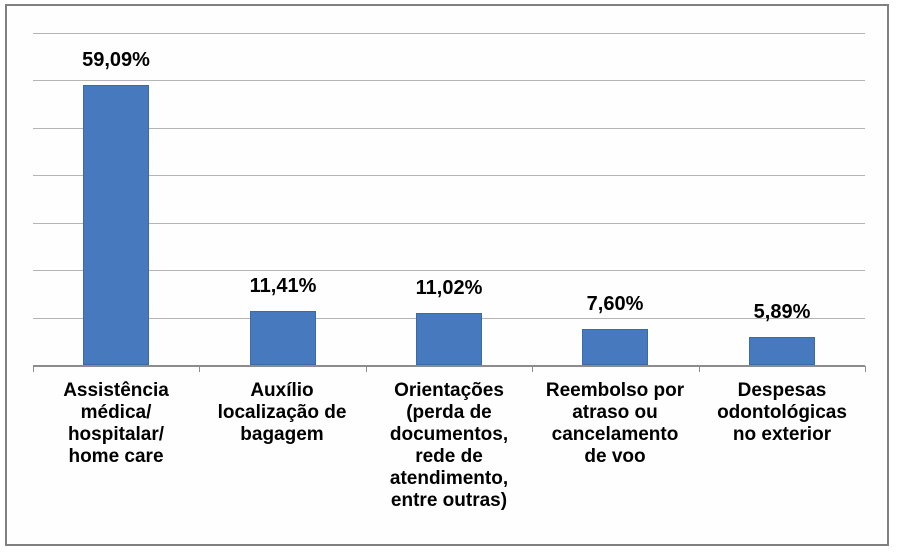  Describe the element at coordinates (449, 434) in the screenshot. I see `x-tick-label-line: documentos,` at that location.